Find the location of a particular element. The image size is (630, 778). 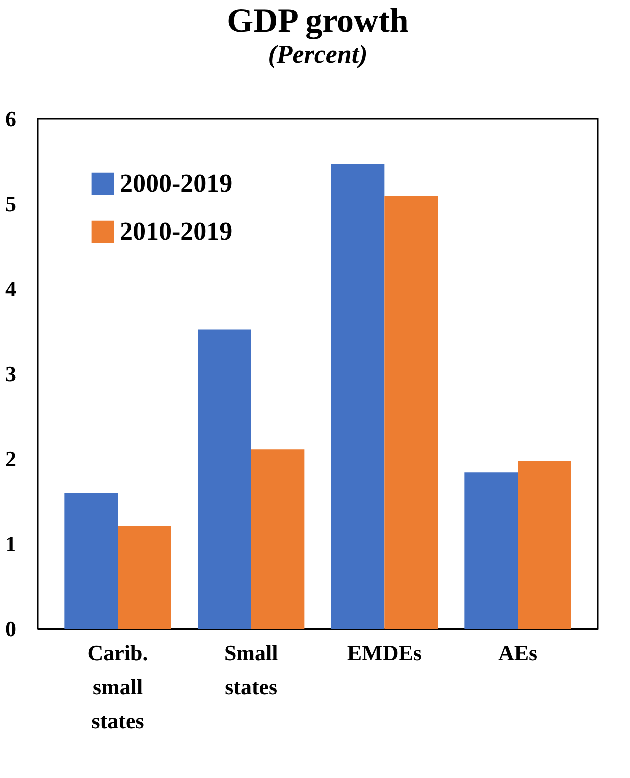

legend-label: 2000-2019 is located at coordinates (176, 183).